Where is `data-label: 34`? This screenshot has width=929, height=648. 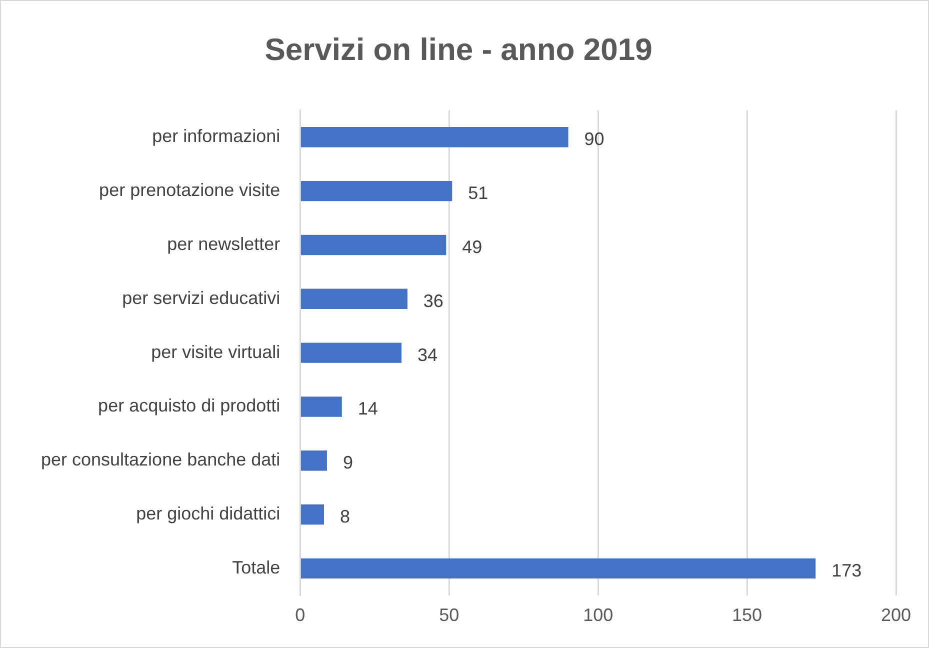
data-label: 34 is located at coordinates (427, 354).